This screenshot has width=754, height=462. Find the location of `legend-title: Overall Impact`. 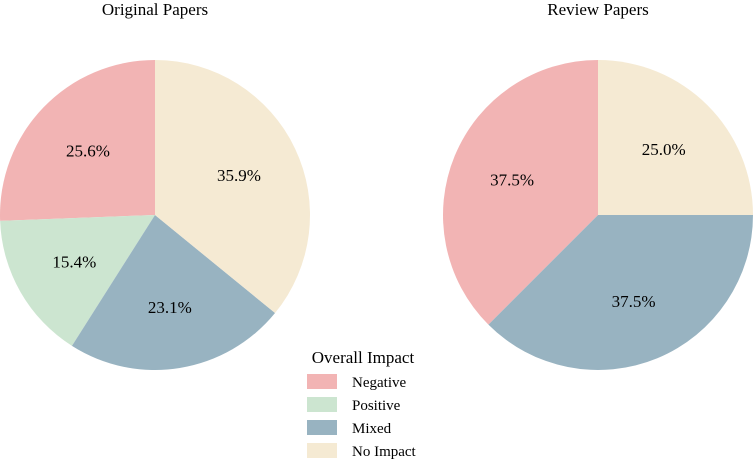

legend-title: Overall Impact is located at coordinates (363, 357).